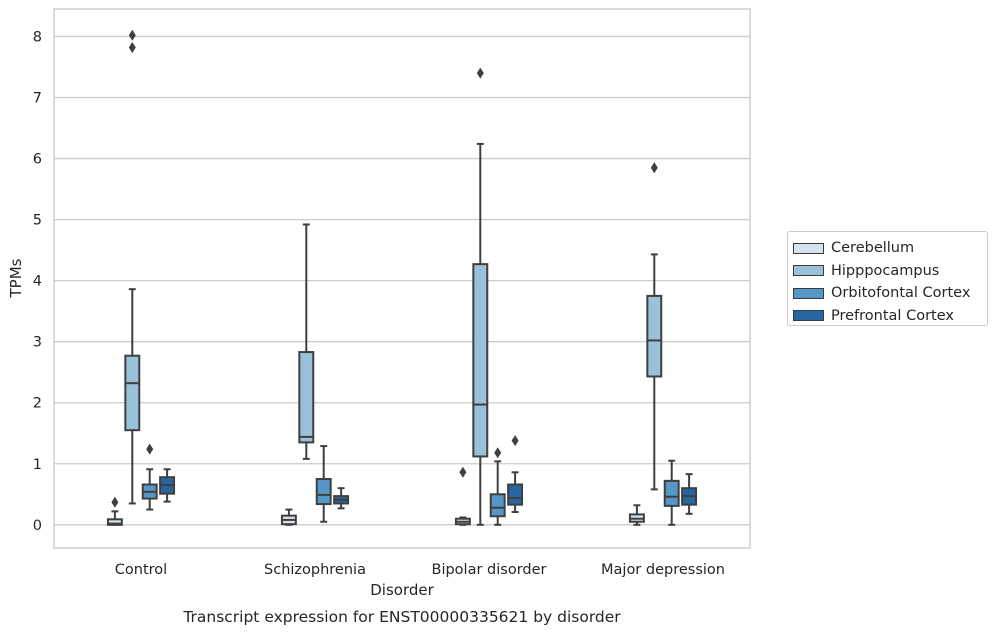 This screenshot has width=999, height=638. Describe the element at coordinates (885, 270) in the screenshot. I see `legend-label: Hipppocampus` at that location.